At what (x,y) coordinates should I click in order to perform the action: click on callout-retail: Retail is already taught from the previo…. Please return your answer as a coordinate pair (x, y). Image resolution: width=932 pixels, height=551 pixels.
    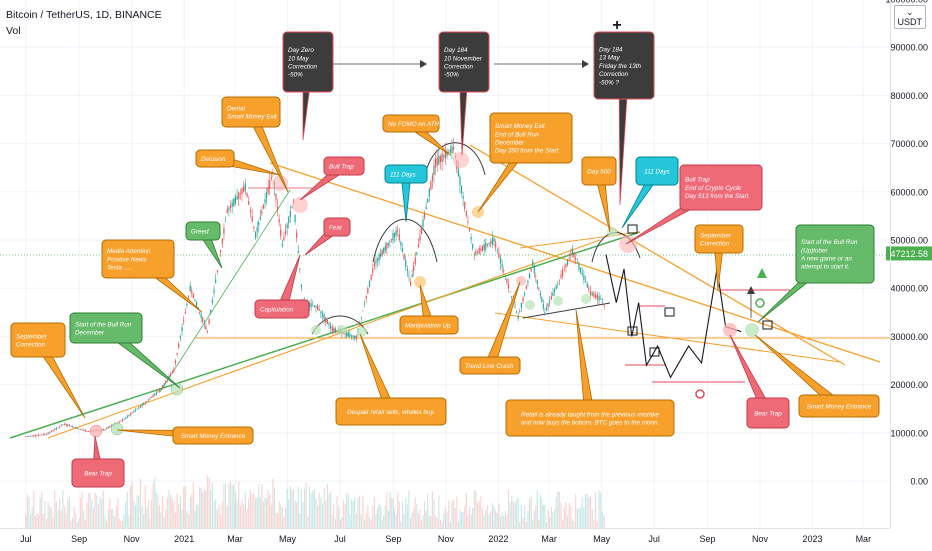
    Looking at the image, I should click on (590, 373).